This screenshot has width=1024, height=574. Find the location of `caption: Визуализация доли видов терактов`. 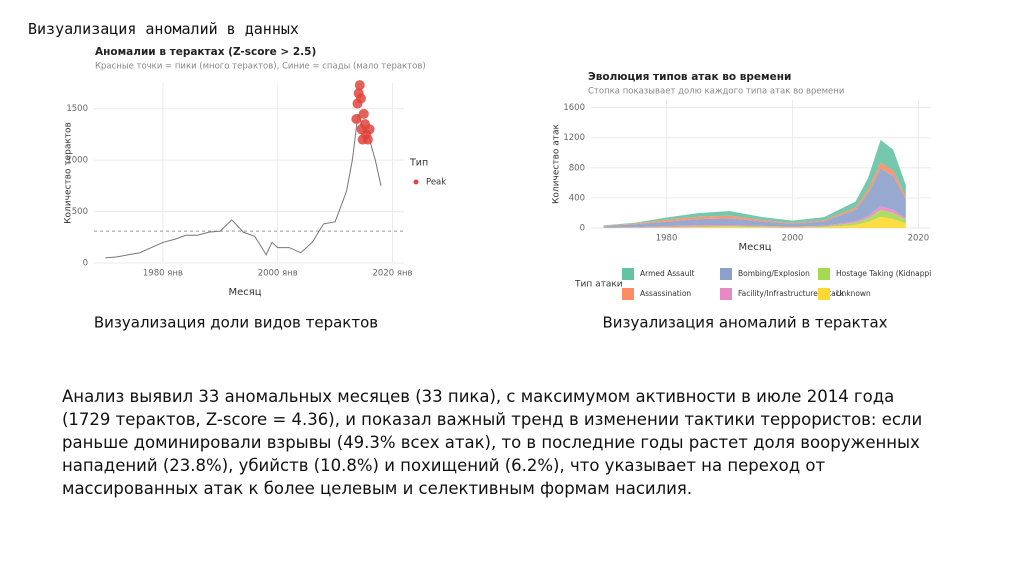

caption: Визуализация доли видов терактов is located at coordinates (236, 323).